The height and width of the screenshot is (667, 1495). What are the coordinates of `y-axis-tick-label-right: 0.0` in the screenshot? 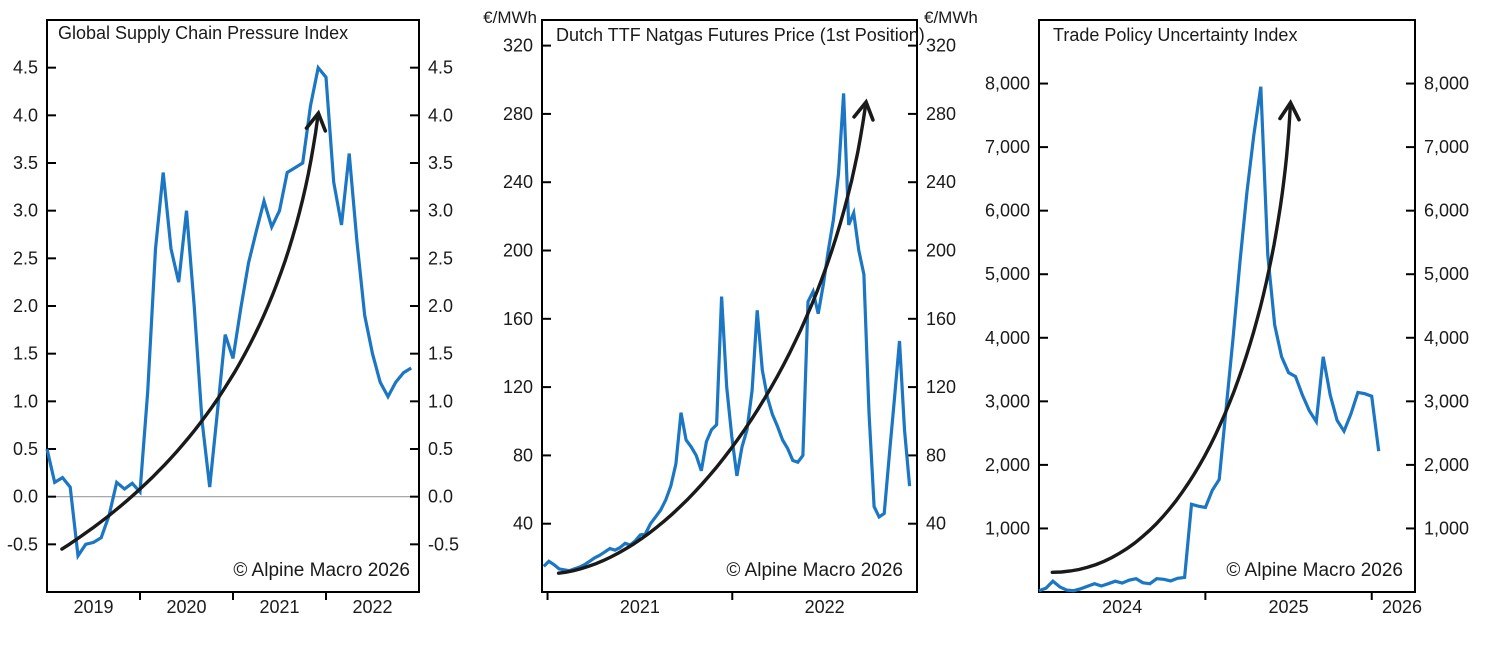 It's located at (440, 497).